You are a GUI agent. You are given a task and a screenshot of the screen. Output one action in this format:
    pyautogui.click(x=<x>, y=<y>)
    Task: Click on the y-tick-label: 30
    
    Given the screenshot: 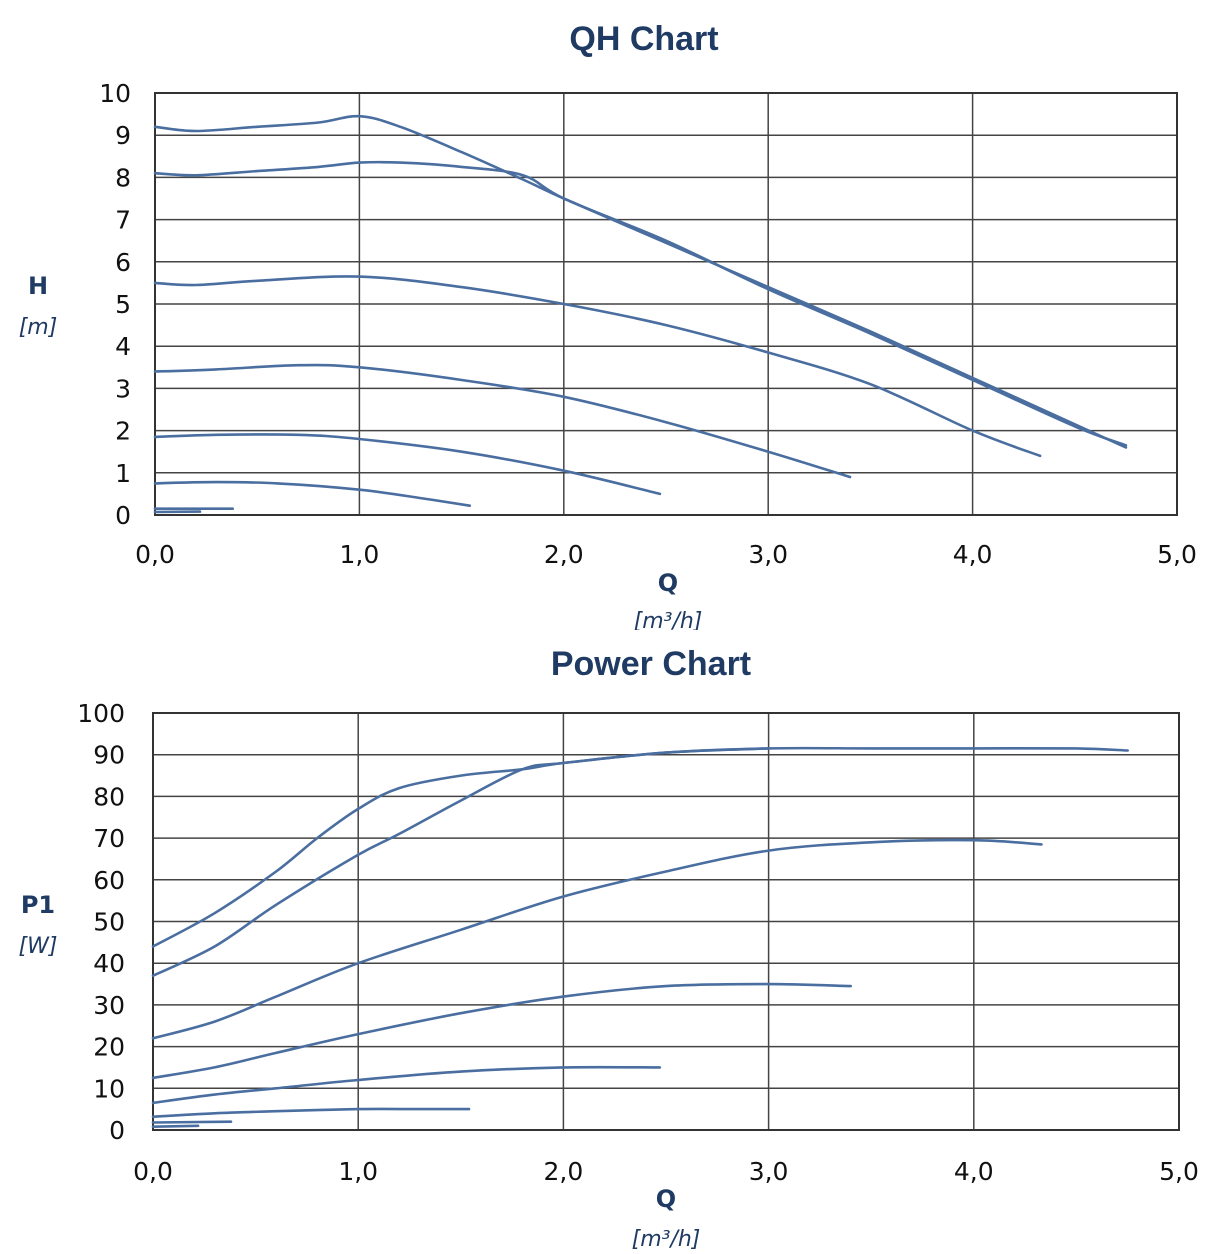 What is the action you would take?
    pyautogui.click(x=109, y=1005)
    